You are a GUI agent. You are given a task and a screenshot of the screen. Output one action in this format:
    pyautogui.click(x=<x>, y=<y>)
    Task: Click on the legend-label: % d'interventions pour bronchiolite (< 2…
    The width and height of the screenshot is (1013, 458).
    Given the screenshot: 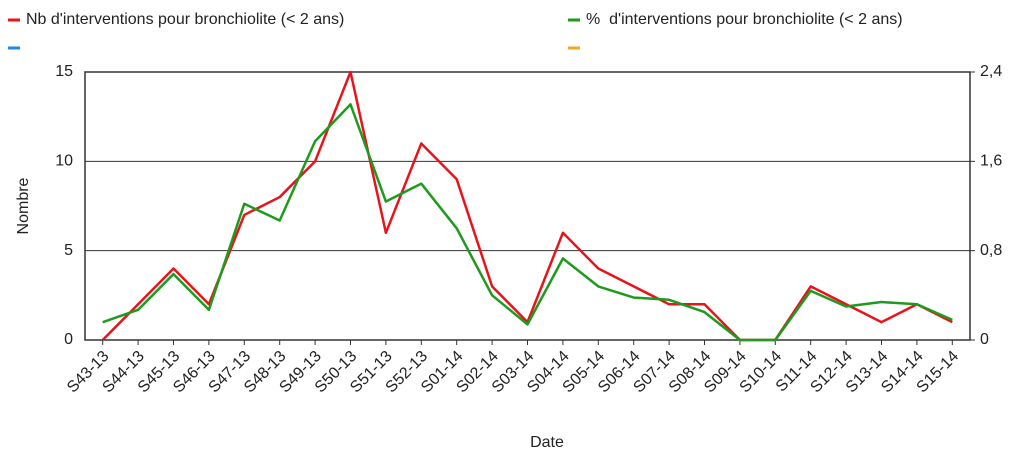 What is the action you would take?
    pyautogui.click(x=744, y=19)
    